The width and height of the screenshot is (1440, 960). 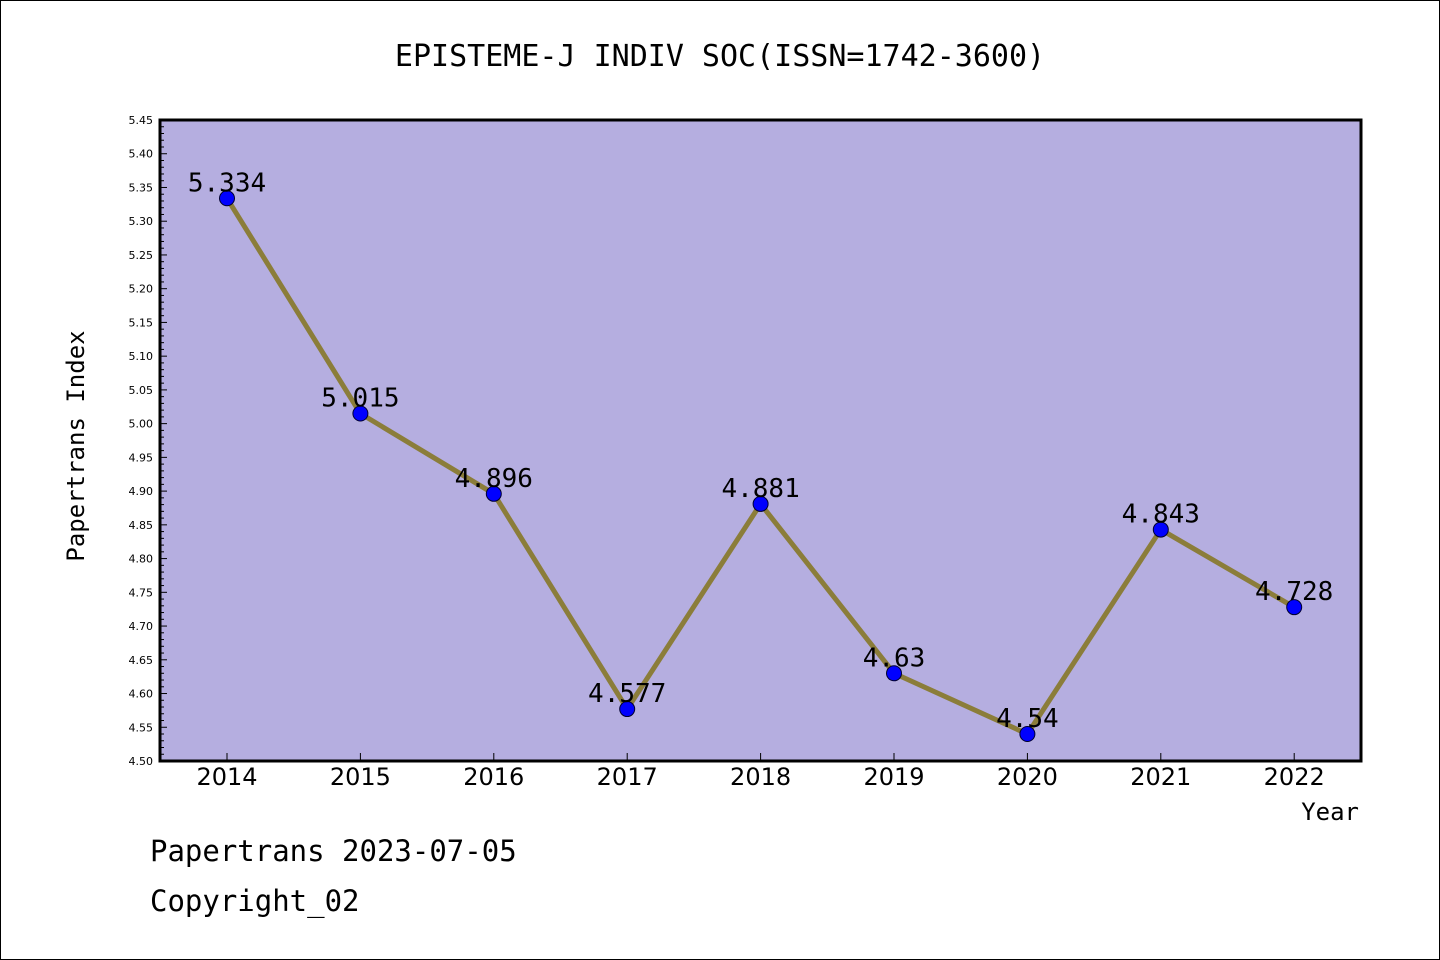 What do you see at coordinates (360, 399) in the screenshot?
I see `data-label: 5.015` at bounding box center [360, 399].